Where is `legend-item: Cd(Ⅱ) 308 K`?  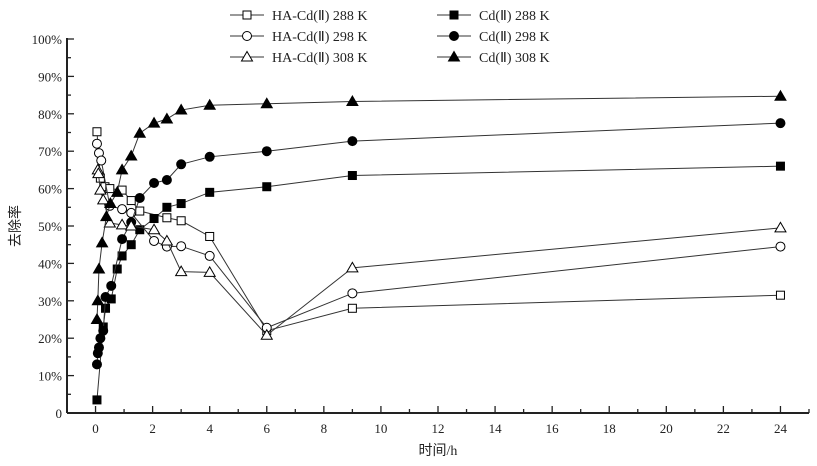
legend-item: Cd(Ⅱ) 308 K is located at coordinates (493, 58).